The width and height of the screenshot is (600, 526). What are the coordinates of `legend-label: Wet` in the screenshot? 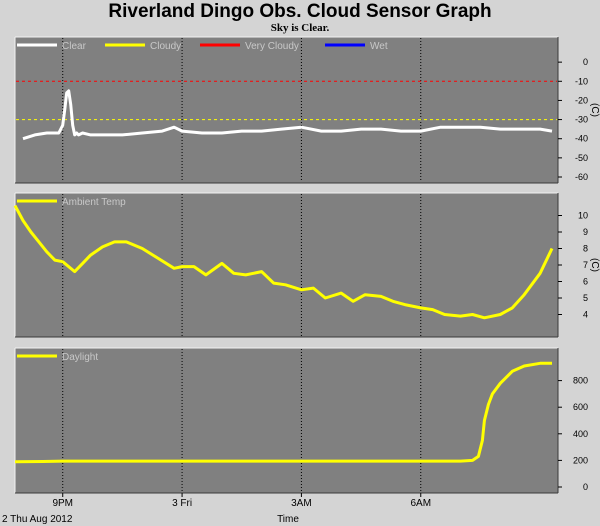 It's located at (379, 46).